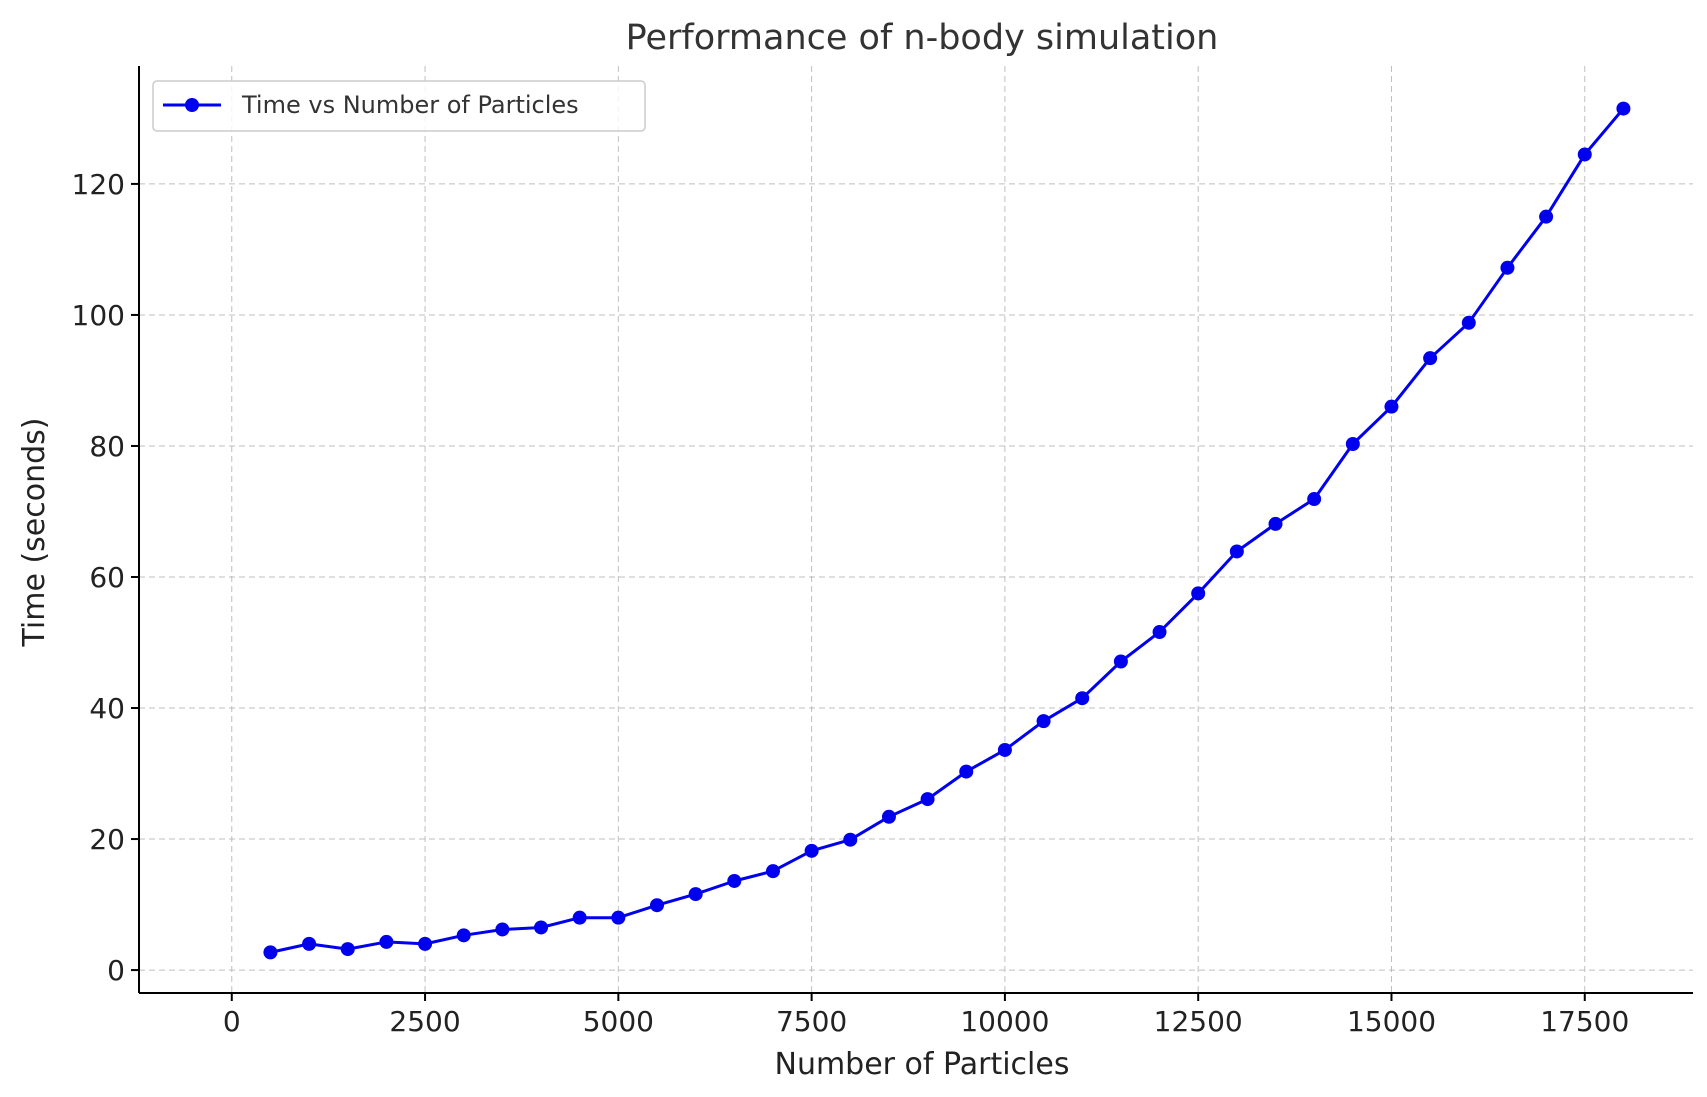 This screenshot has height=1097, width=1707. I want to click on x-tick-label: 5000, so click(618, 1021).